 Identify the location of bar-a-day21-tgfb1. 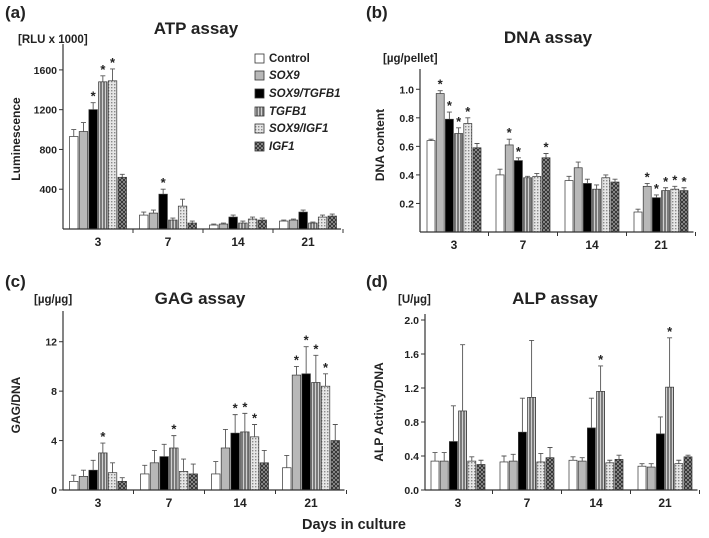
(313, 226).